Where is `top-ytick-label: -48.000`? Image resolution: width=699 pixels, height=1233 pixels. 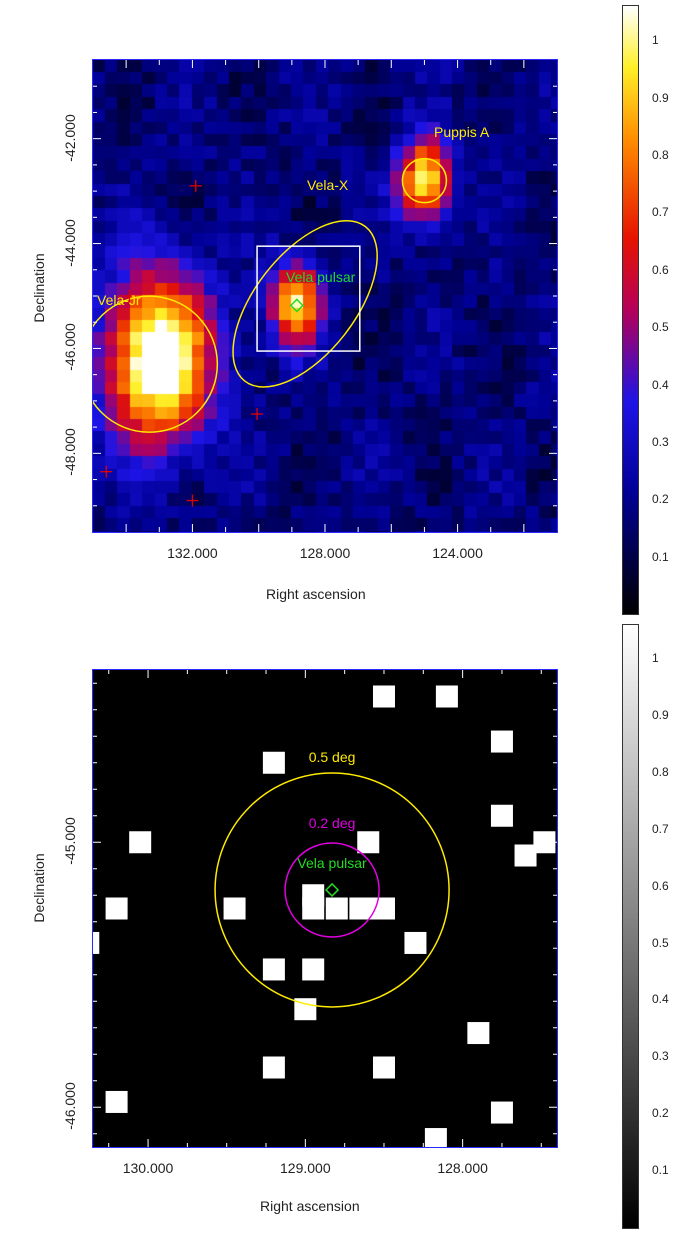
top-ytick-label: -48.000 is located at coordinates (70, 452).